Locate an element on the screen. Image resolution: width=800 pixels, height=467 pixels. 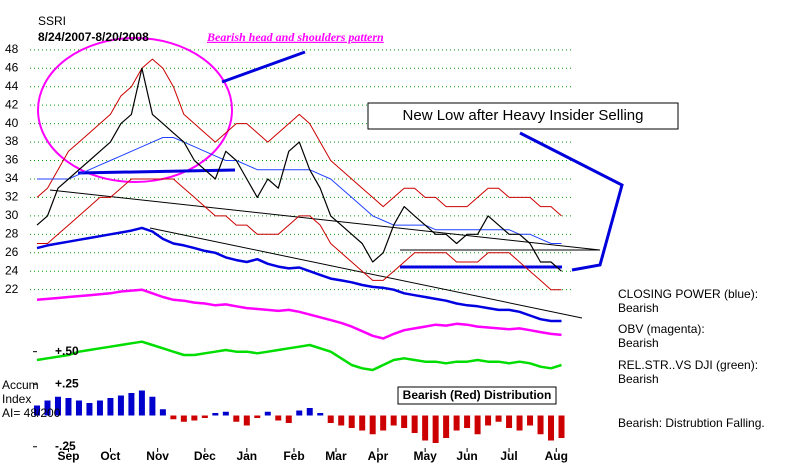
trend-line is located at coordinates (366, 273).